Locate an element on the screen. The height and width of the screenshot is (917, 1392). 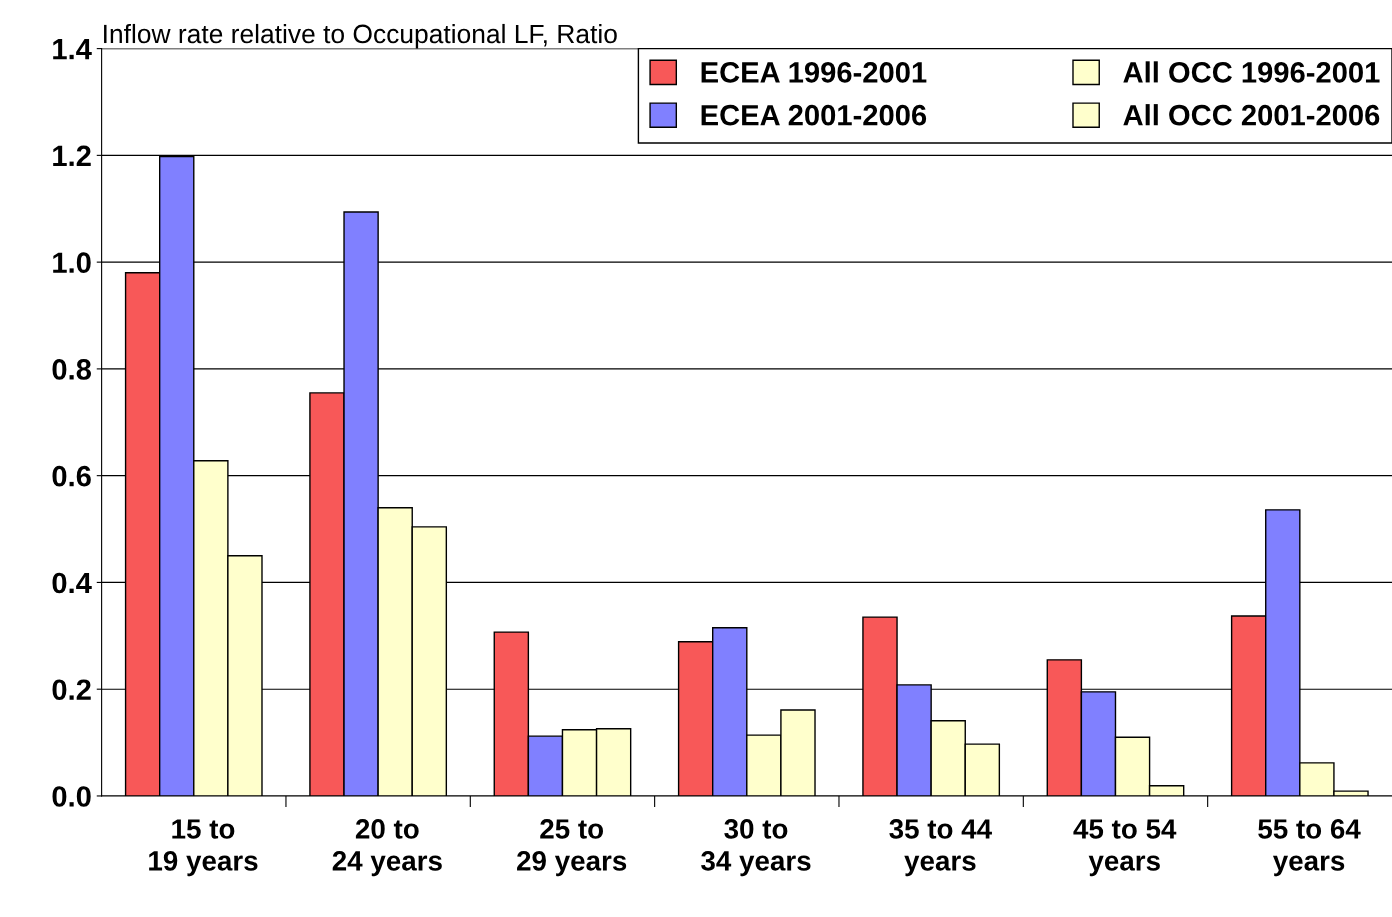
x-tick-label: 20 to 24 years is located at coordinates (387, 848).